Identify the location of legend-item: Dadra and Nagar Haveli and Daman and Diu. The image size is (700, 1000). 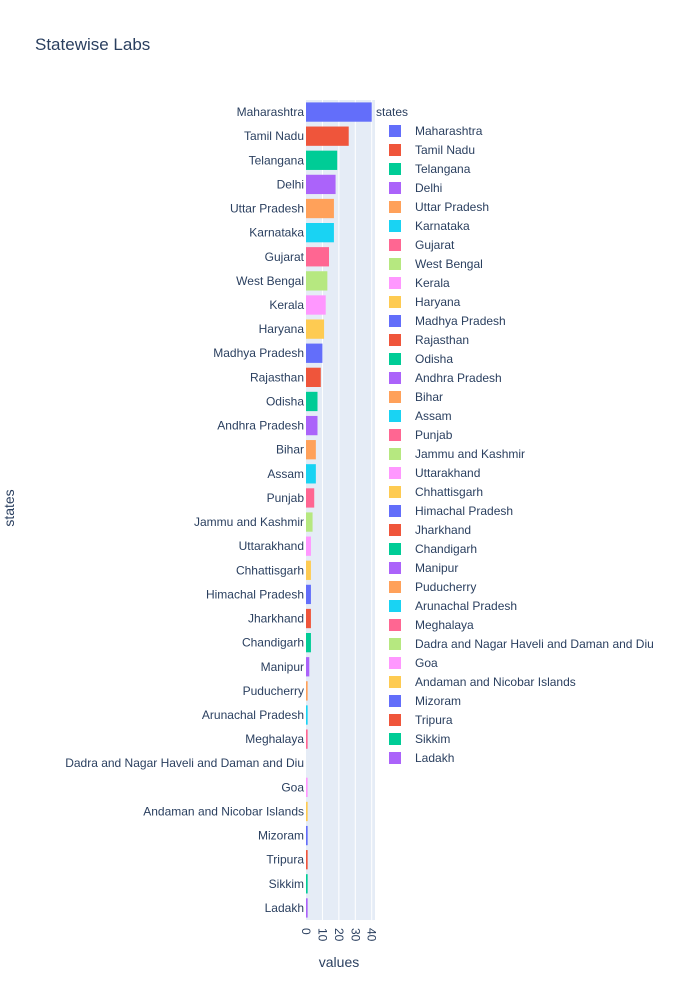
(521, 644).